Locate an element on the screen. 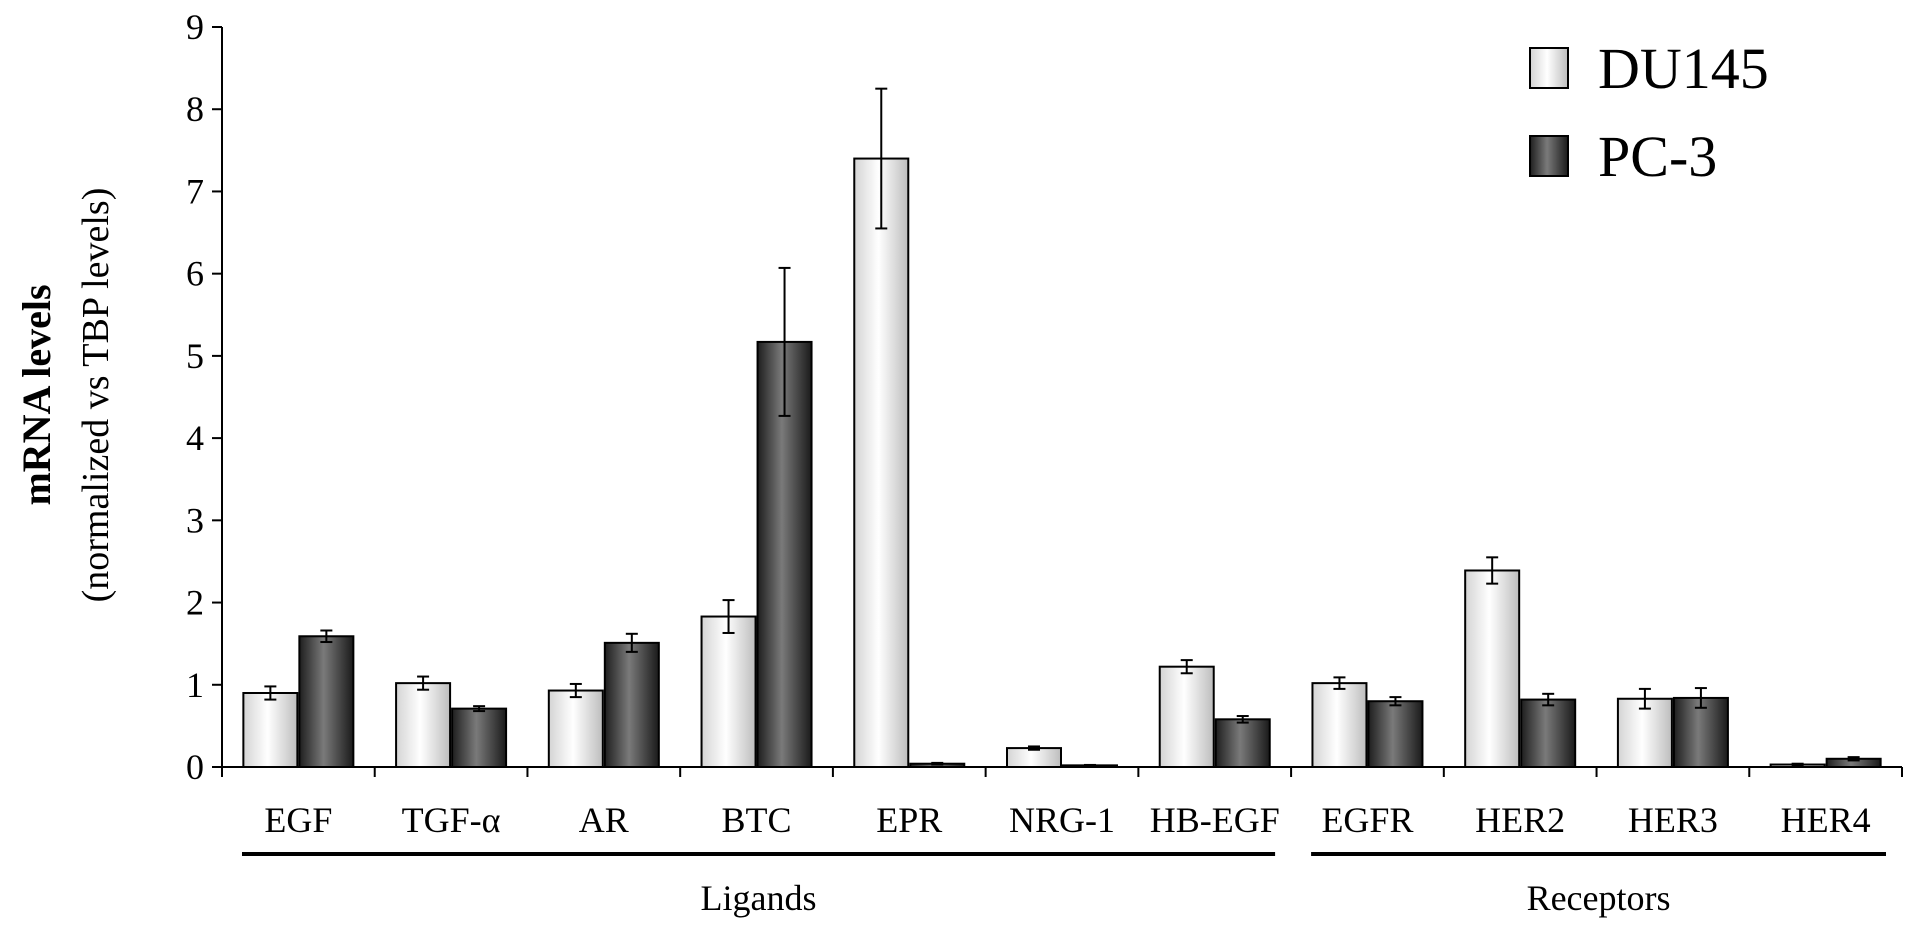  category-label-9: HER3 is located at coordinates (1673, 820).